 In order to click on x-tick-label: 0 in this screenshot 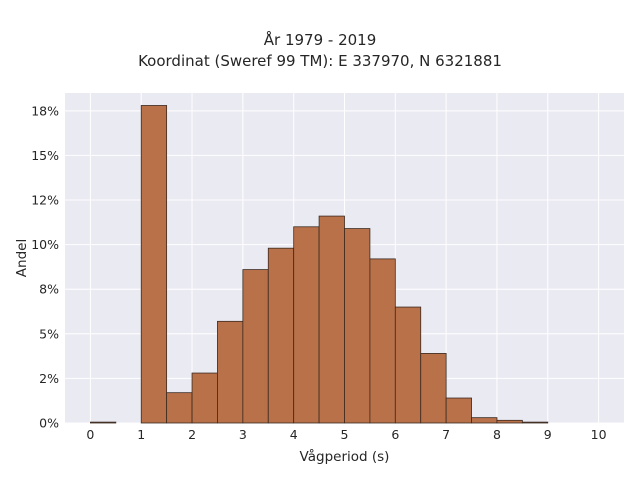, I will do `click(90, 434)`.